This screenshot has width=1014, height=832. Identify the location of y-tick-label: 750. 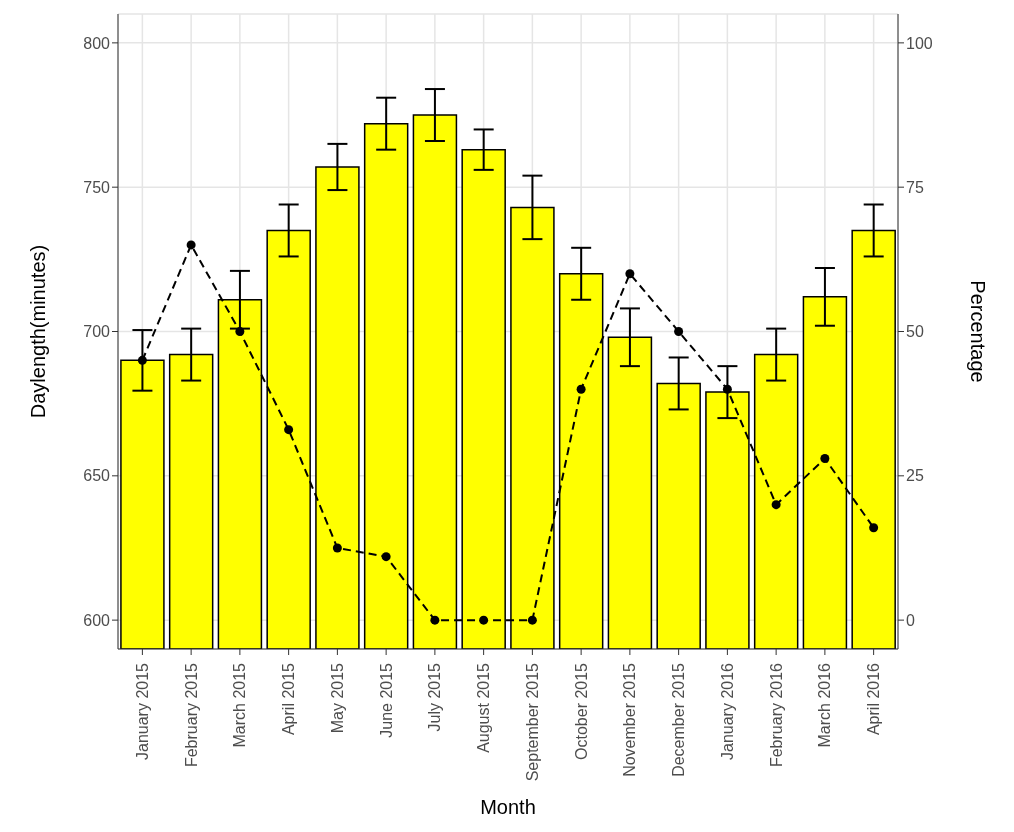
(97, 187).